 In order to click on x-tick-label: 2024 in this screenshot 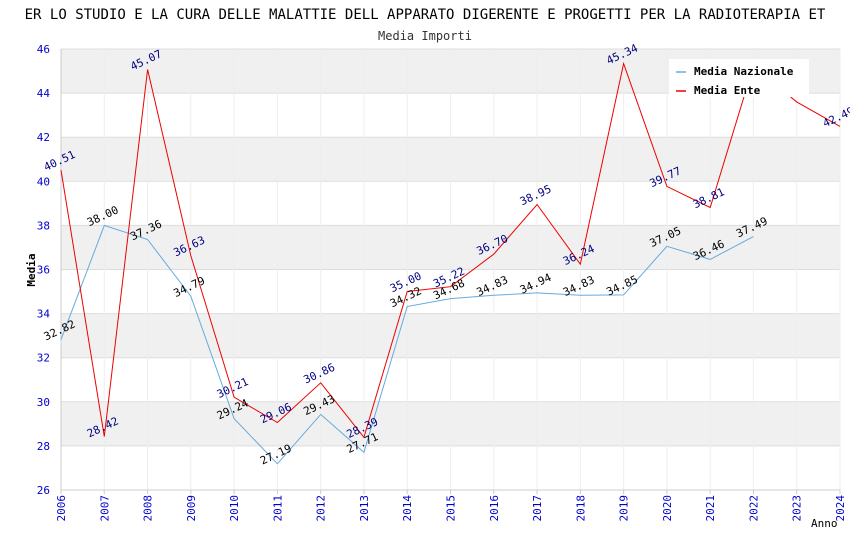, I will do `click(840, 508)`.